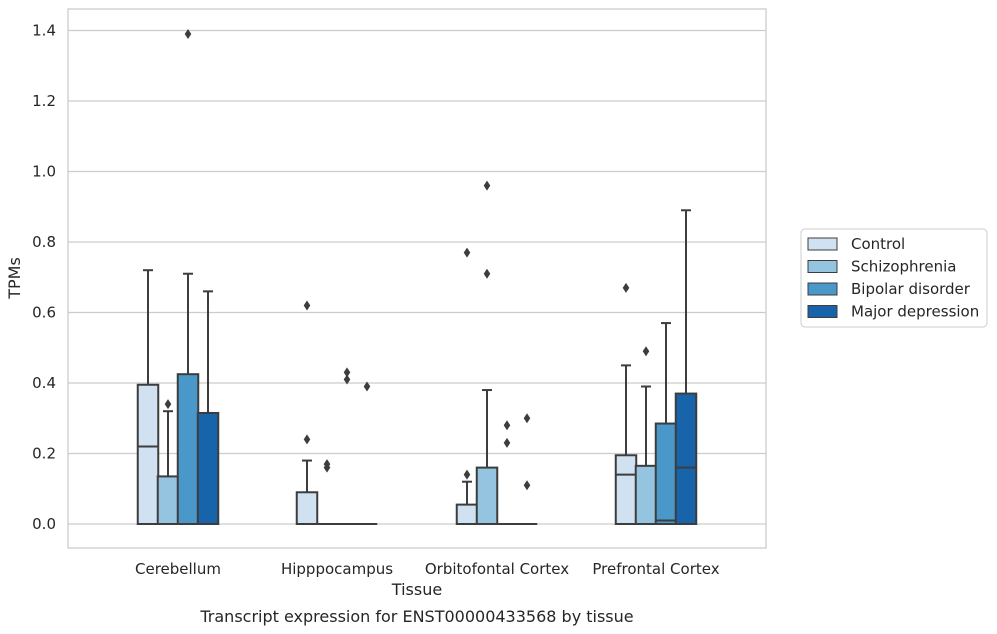 This screenshot has width=997, height=634. What do you see at coordinates (915, 312) in the screenshot?
I see `legend-label: Major depression` at bounding box center [915, 312].